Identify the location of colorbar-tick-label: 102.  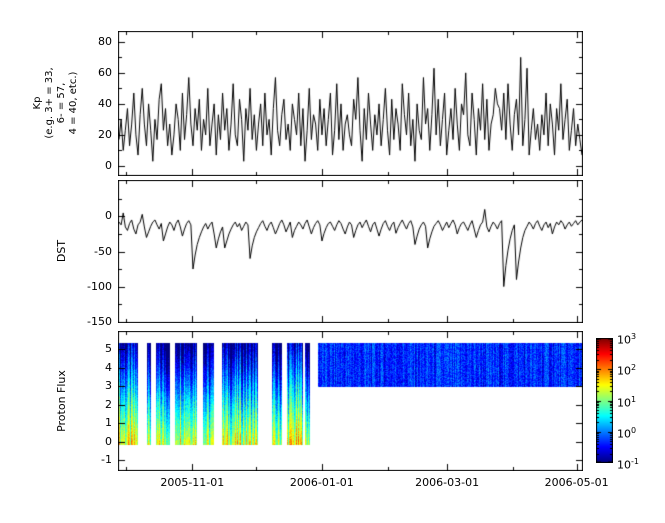
(627, 370).